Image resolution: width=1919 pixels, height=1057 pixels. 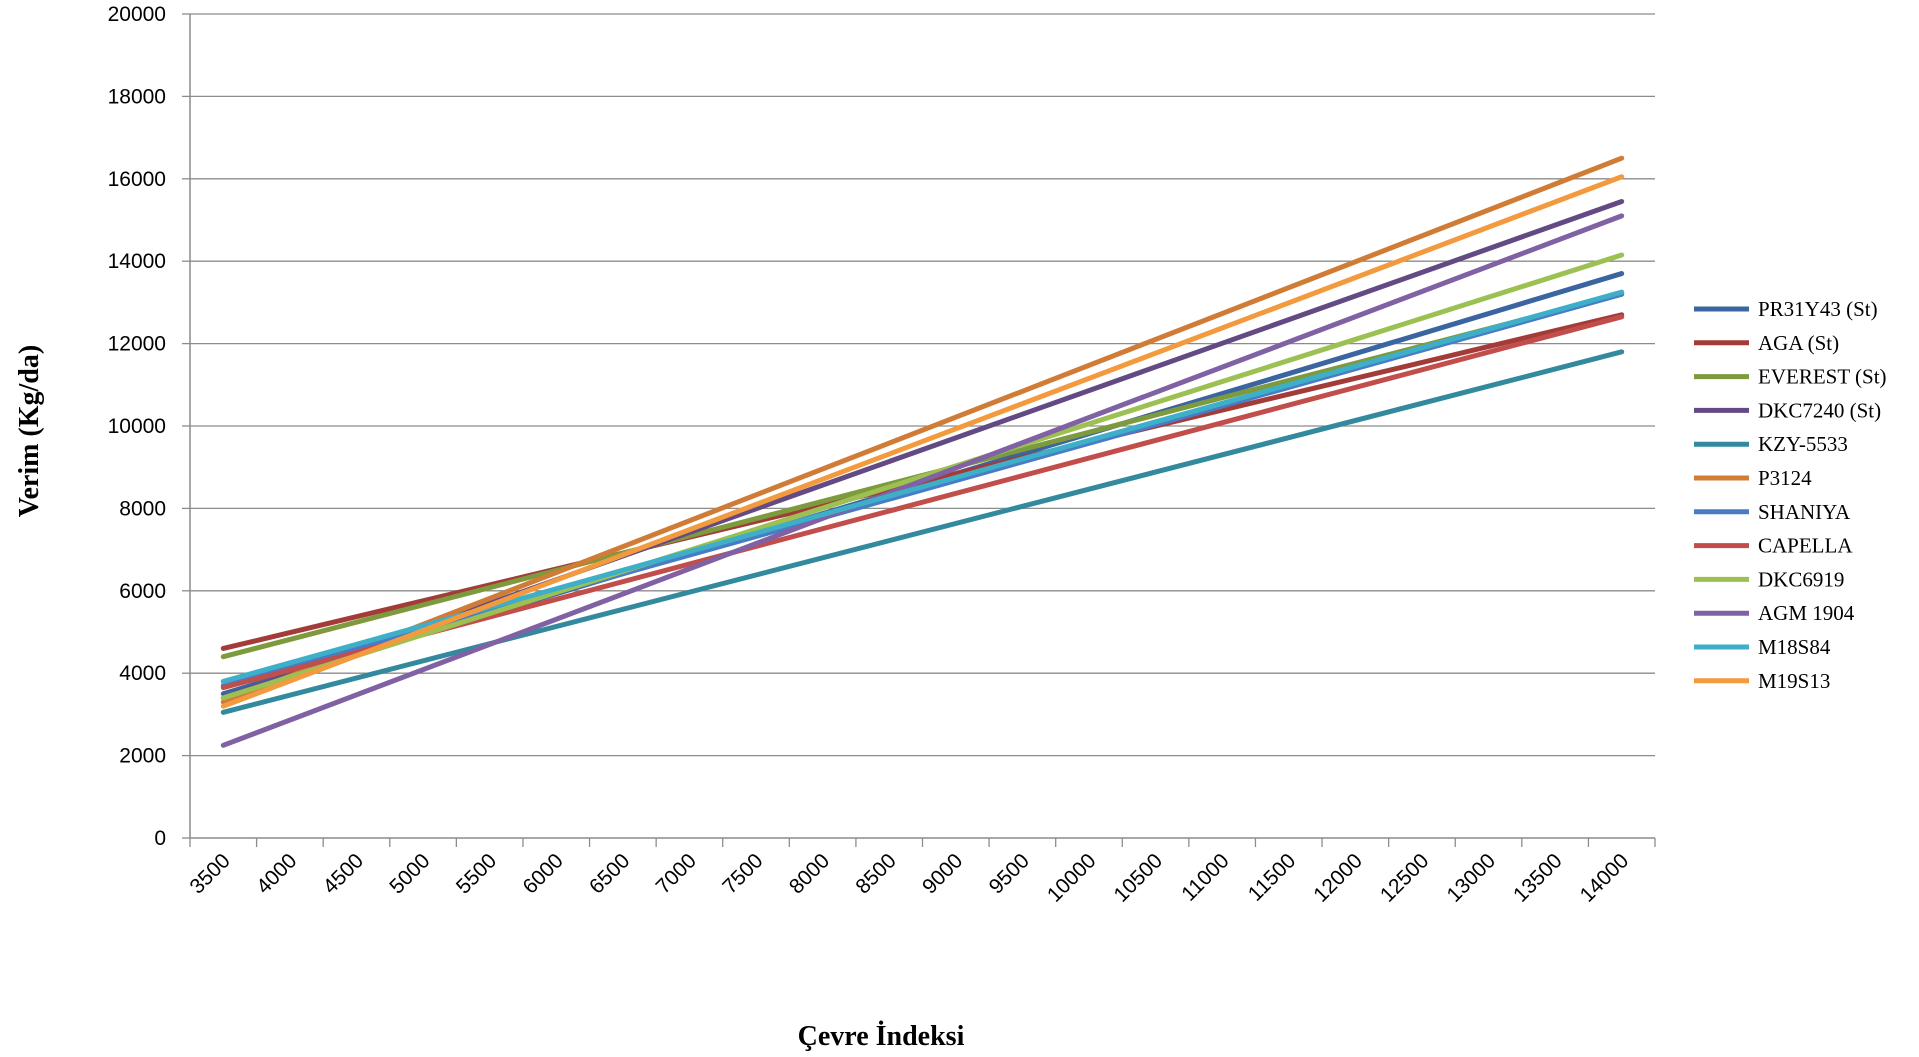 What do you see at coordinates (276, 873) in the screenshot?
I see `x-tick-label: 4000` at bounding box center [276, 873].